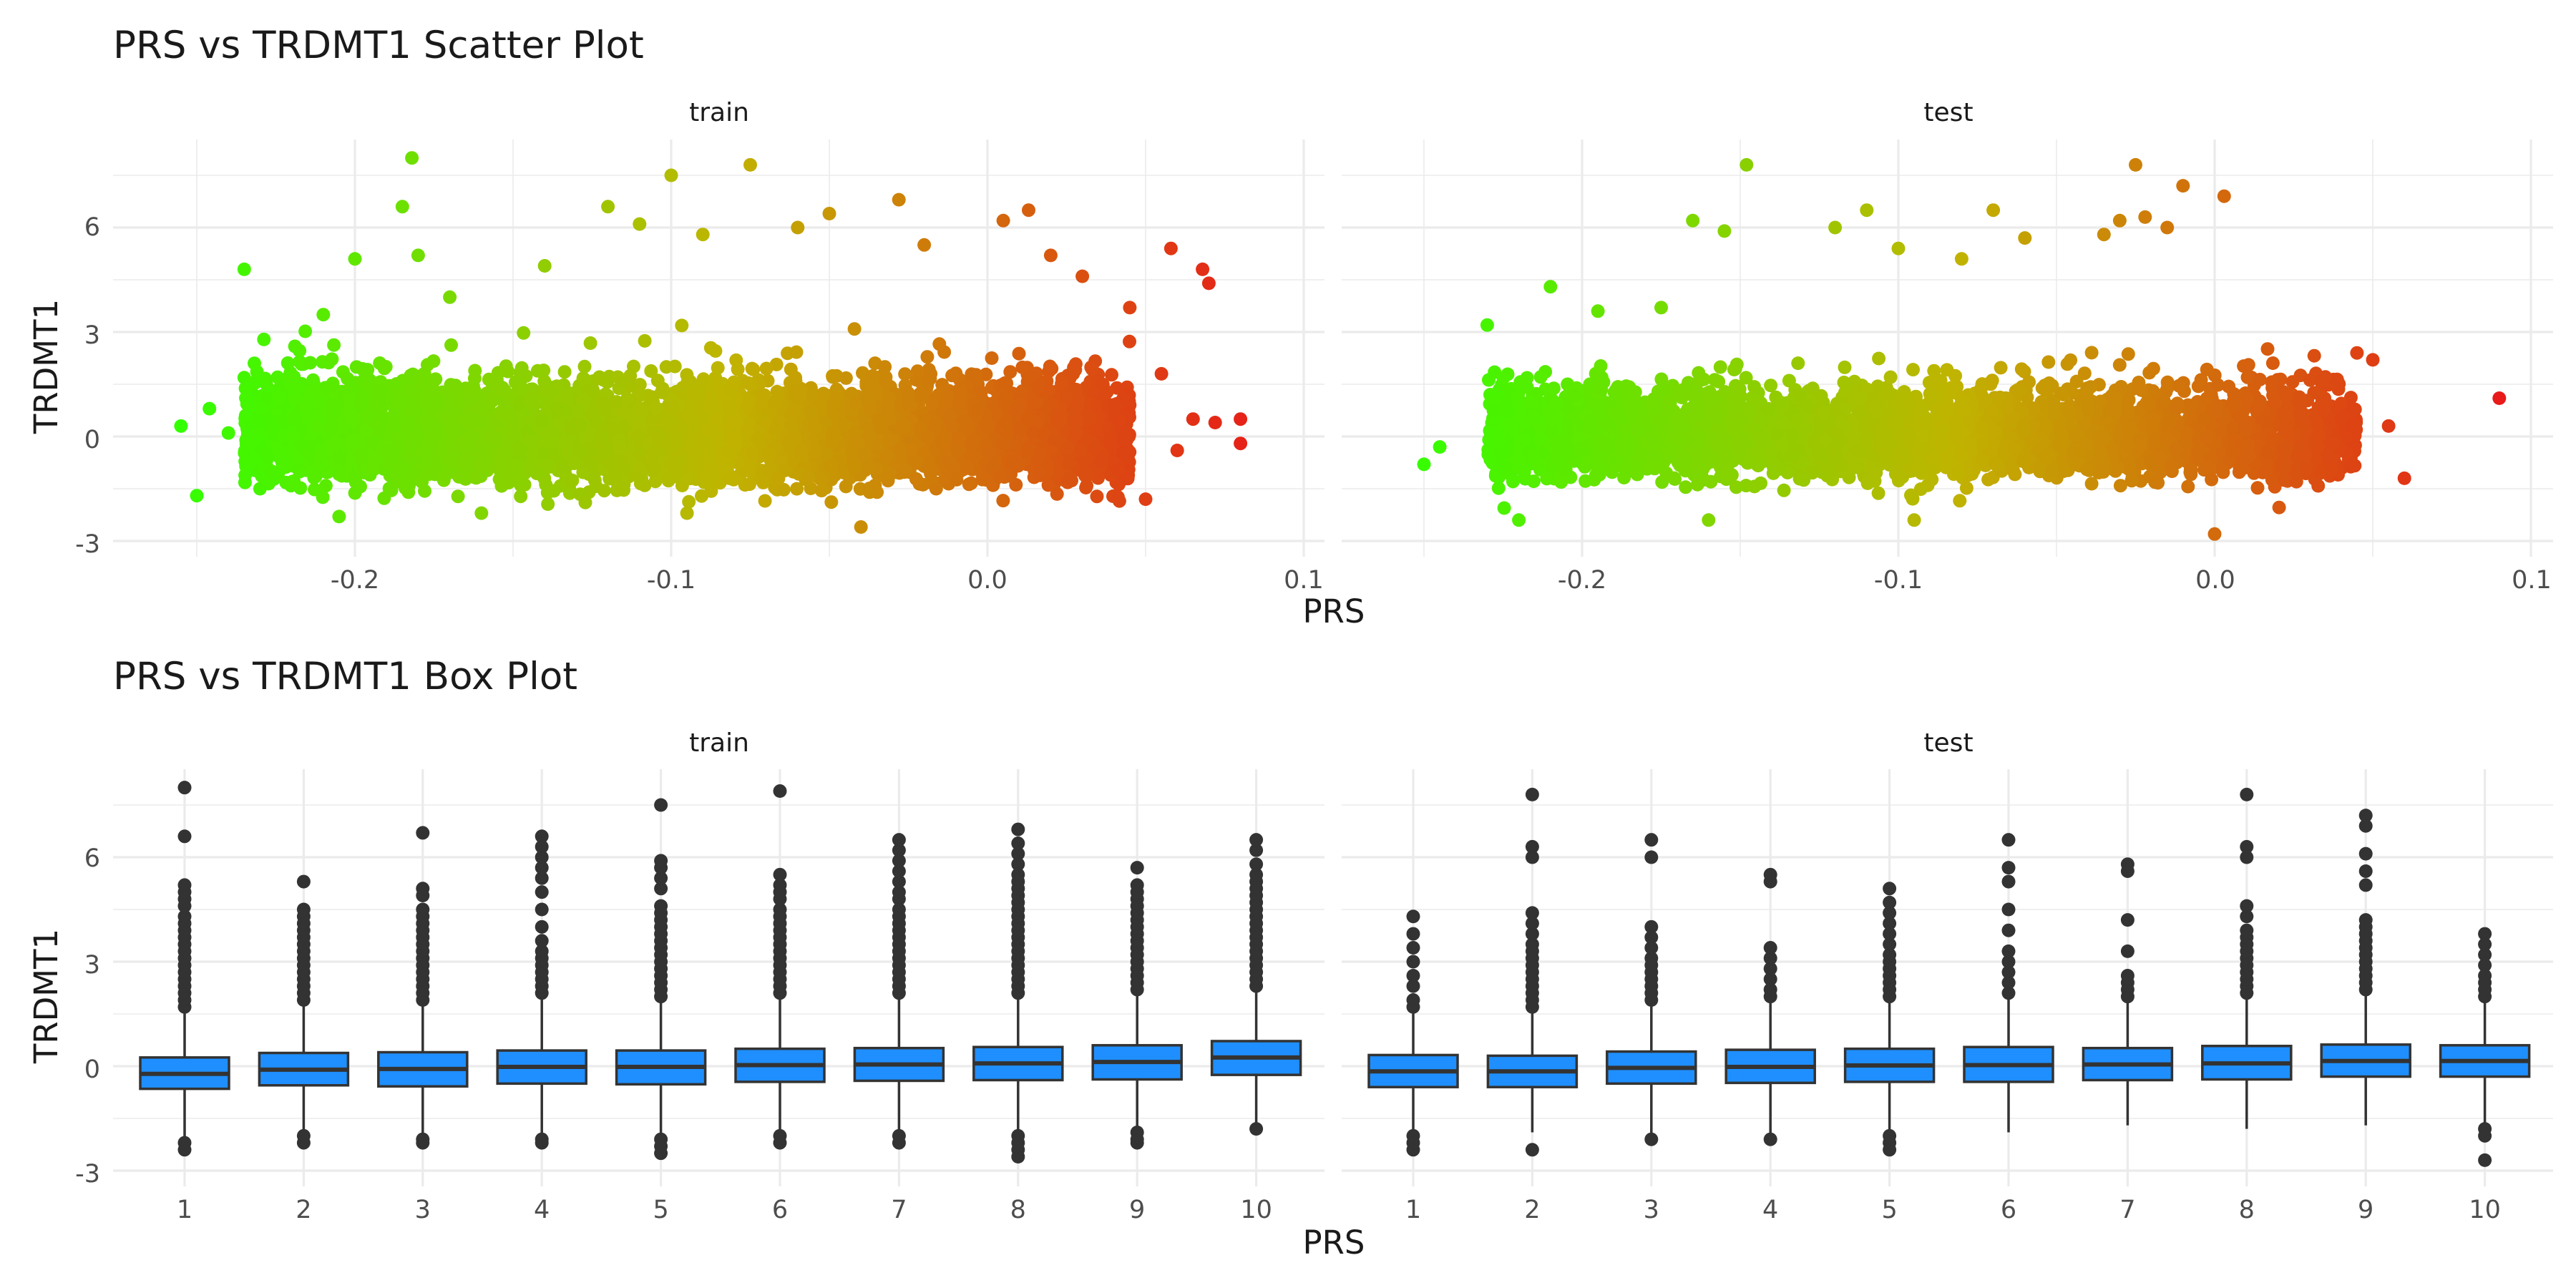  I want to click on scatter-plot-title: PRS vs TRDMT1 Scatter Plot, so click(378, 45).